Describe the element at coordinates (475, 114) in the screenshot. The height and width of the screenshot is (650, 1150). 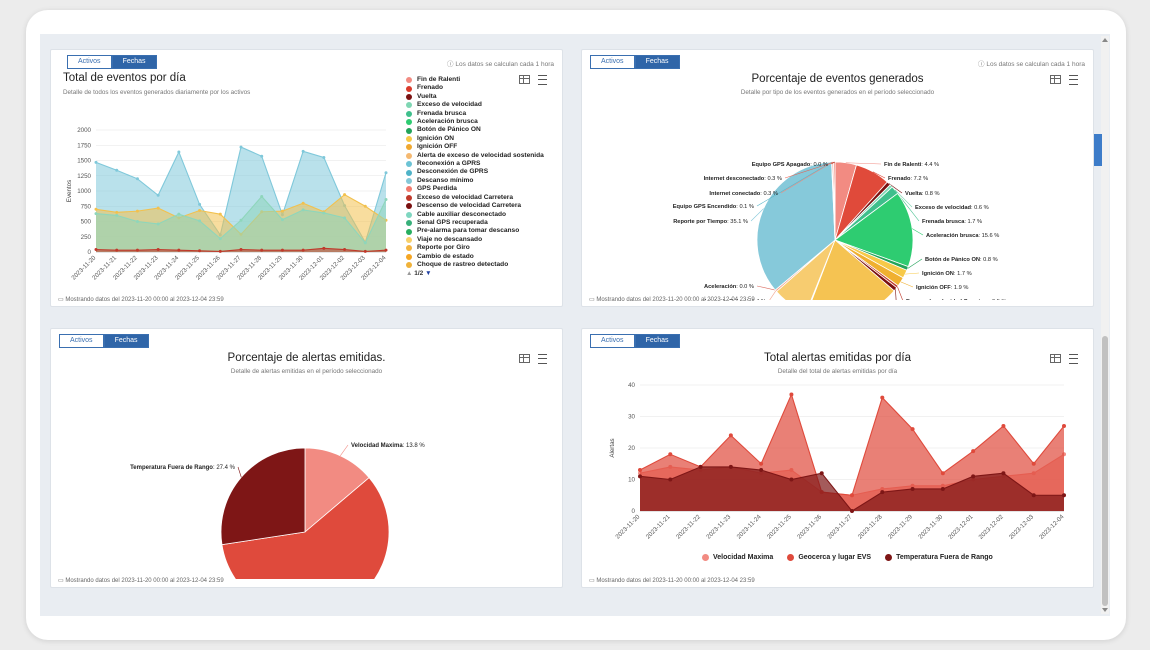
I see `legend-item: Frenada brusca` at that location.